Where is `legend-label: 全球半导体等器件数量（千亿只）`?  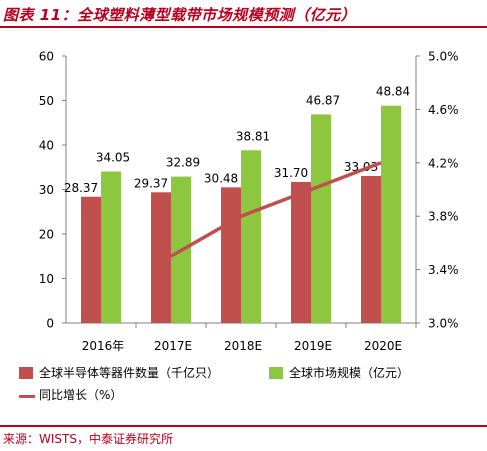 legend-label: 全球半导体等器件数量（千亿只） is located at coordinates (129, 373).